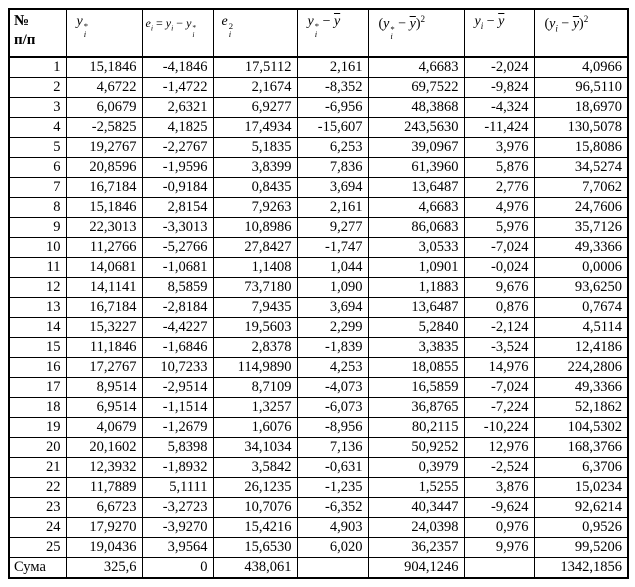  I want to click on data-cell: -11,424, so click(499, 127).